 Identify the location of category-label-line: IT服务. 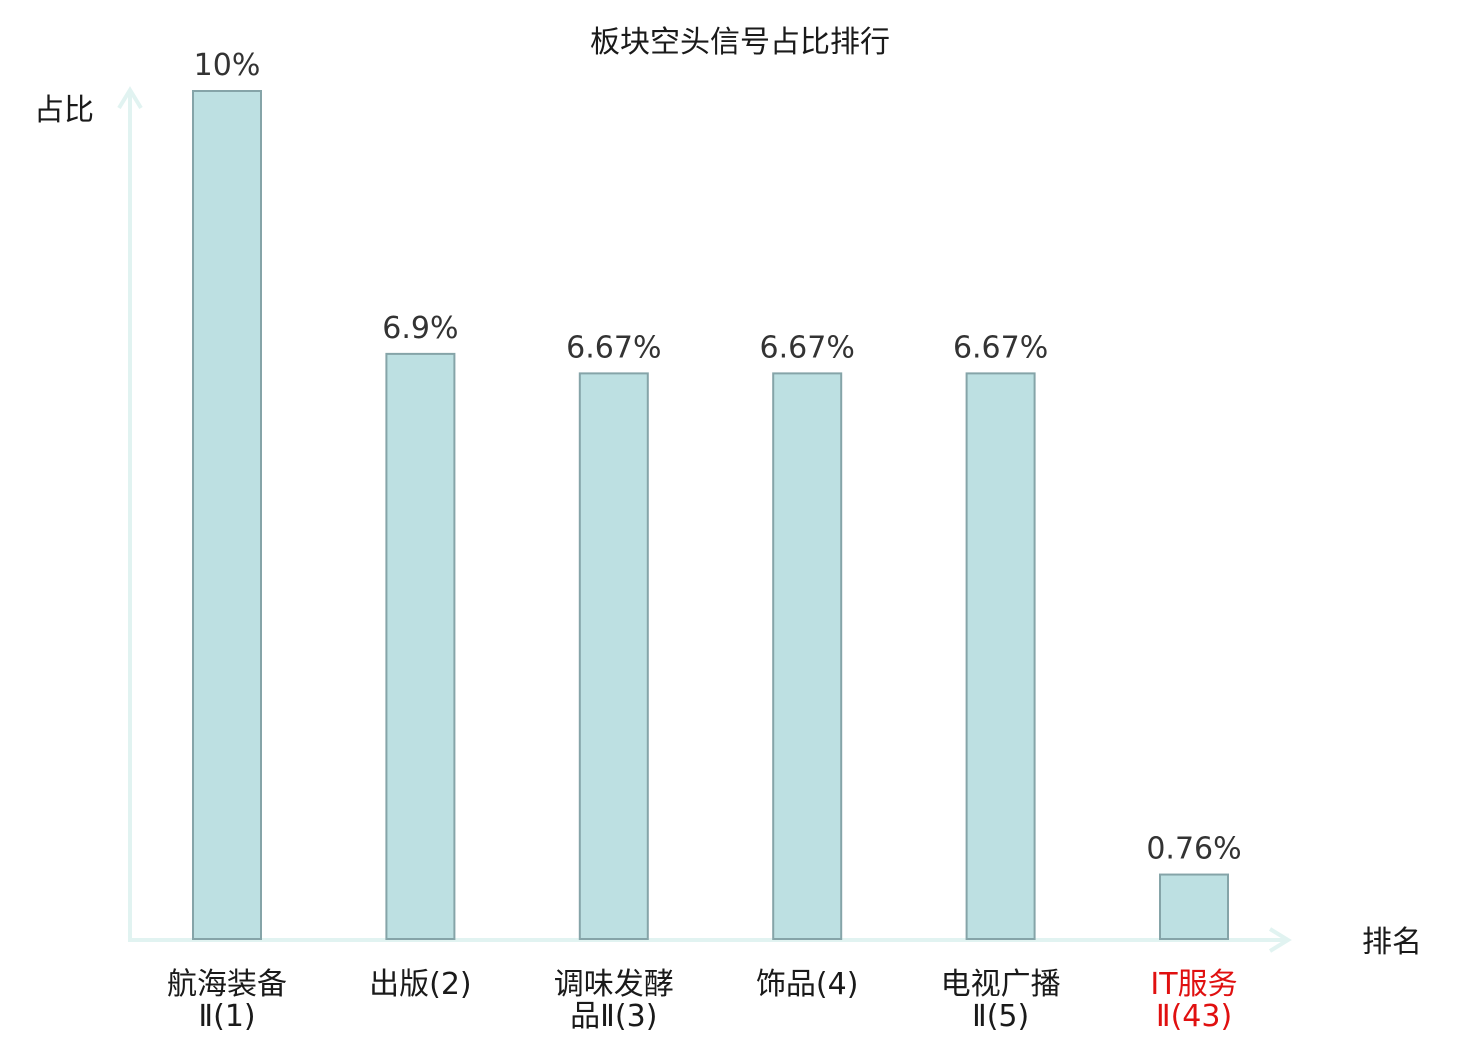
(1193, 984).